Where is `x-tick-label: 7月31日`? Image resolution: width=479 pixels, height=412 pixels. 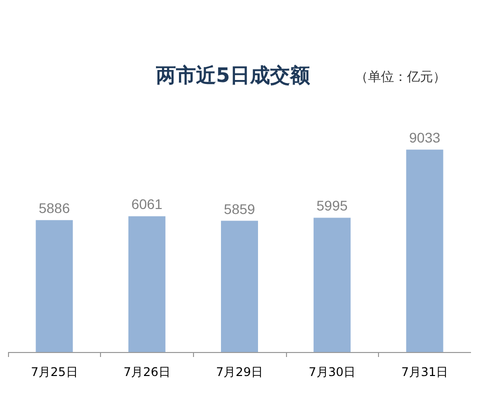
x-tick-label: 7月31日 is located at coordinates (424, 372).